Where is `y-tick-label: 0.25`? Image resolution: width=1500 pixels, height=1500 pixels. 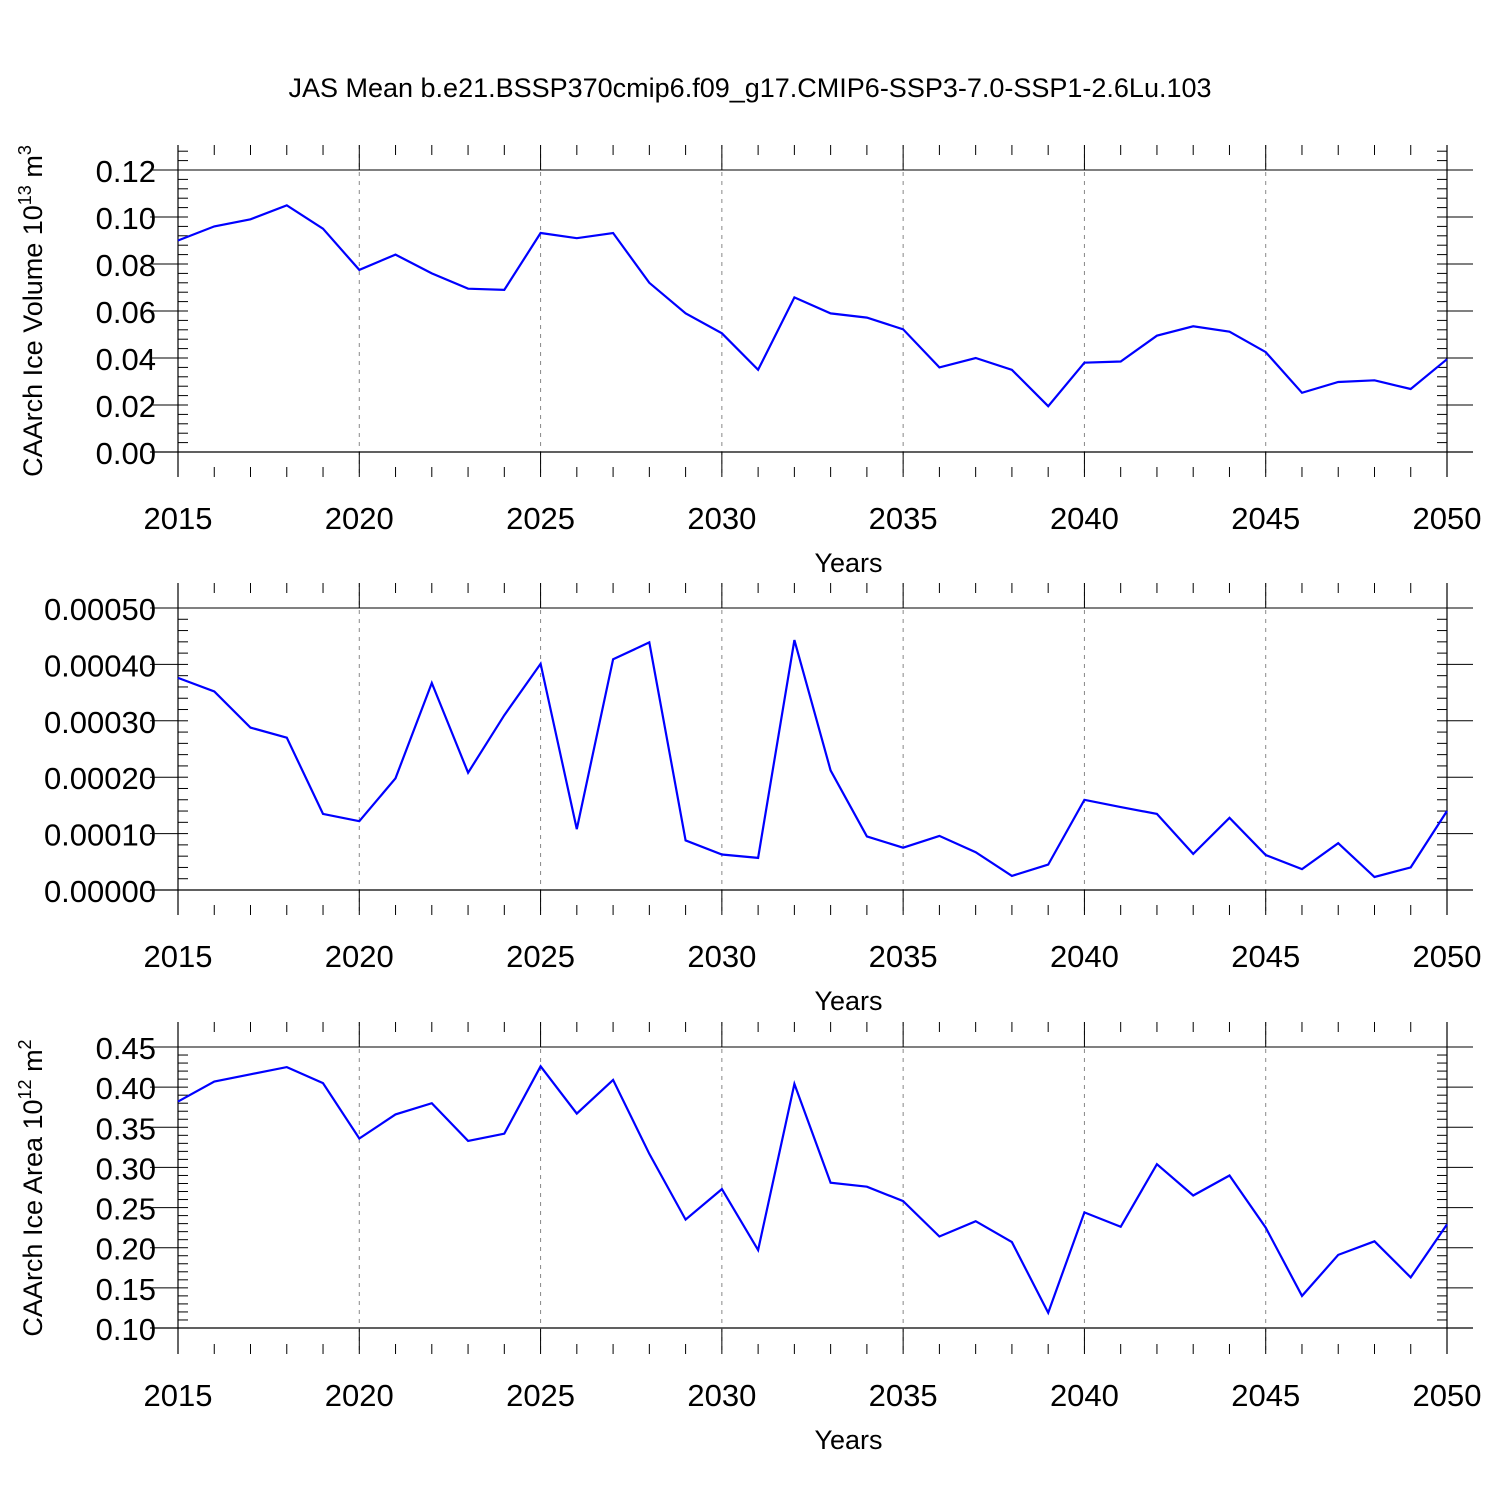 y-tick-label: 0.25 is located at coordinates (126, 1209).